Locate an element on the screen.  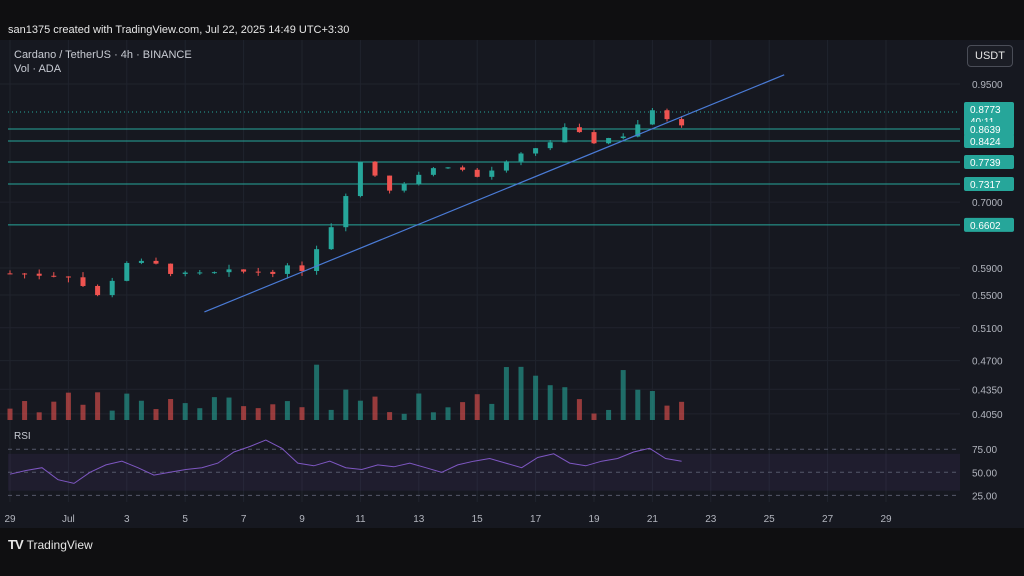
price-tick-label: 0.9500 is located at coordinates (987, 85).